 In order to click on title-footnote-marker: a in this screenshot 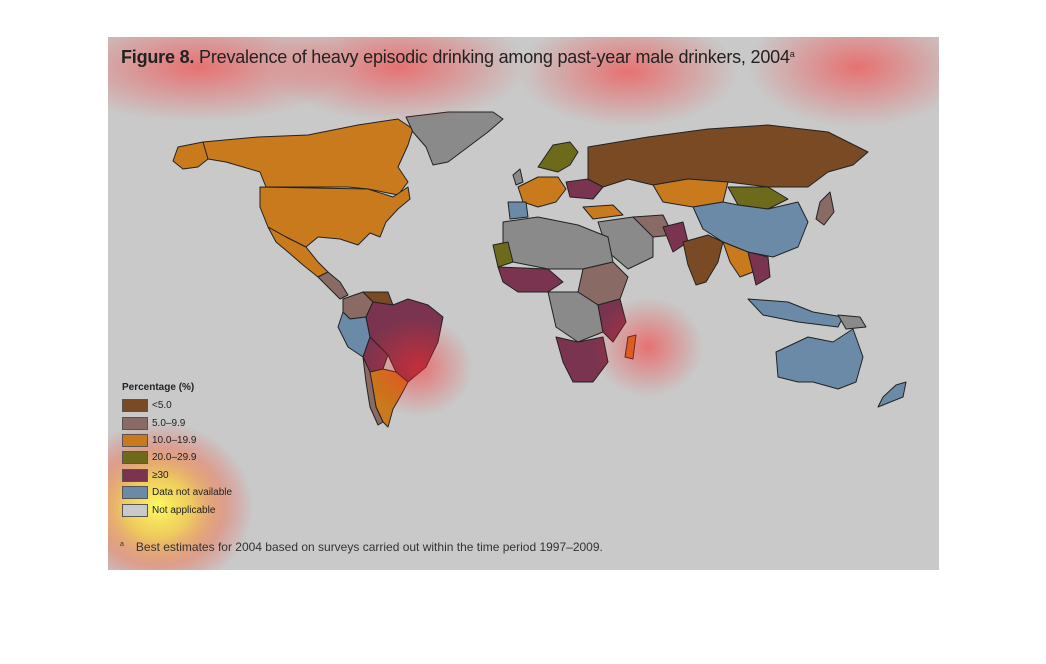, I will do `click(792, 54)`.